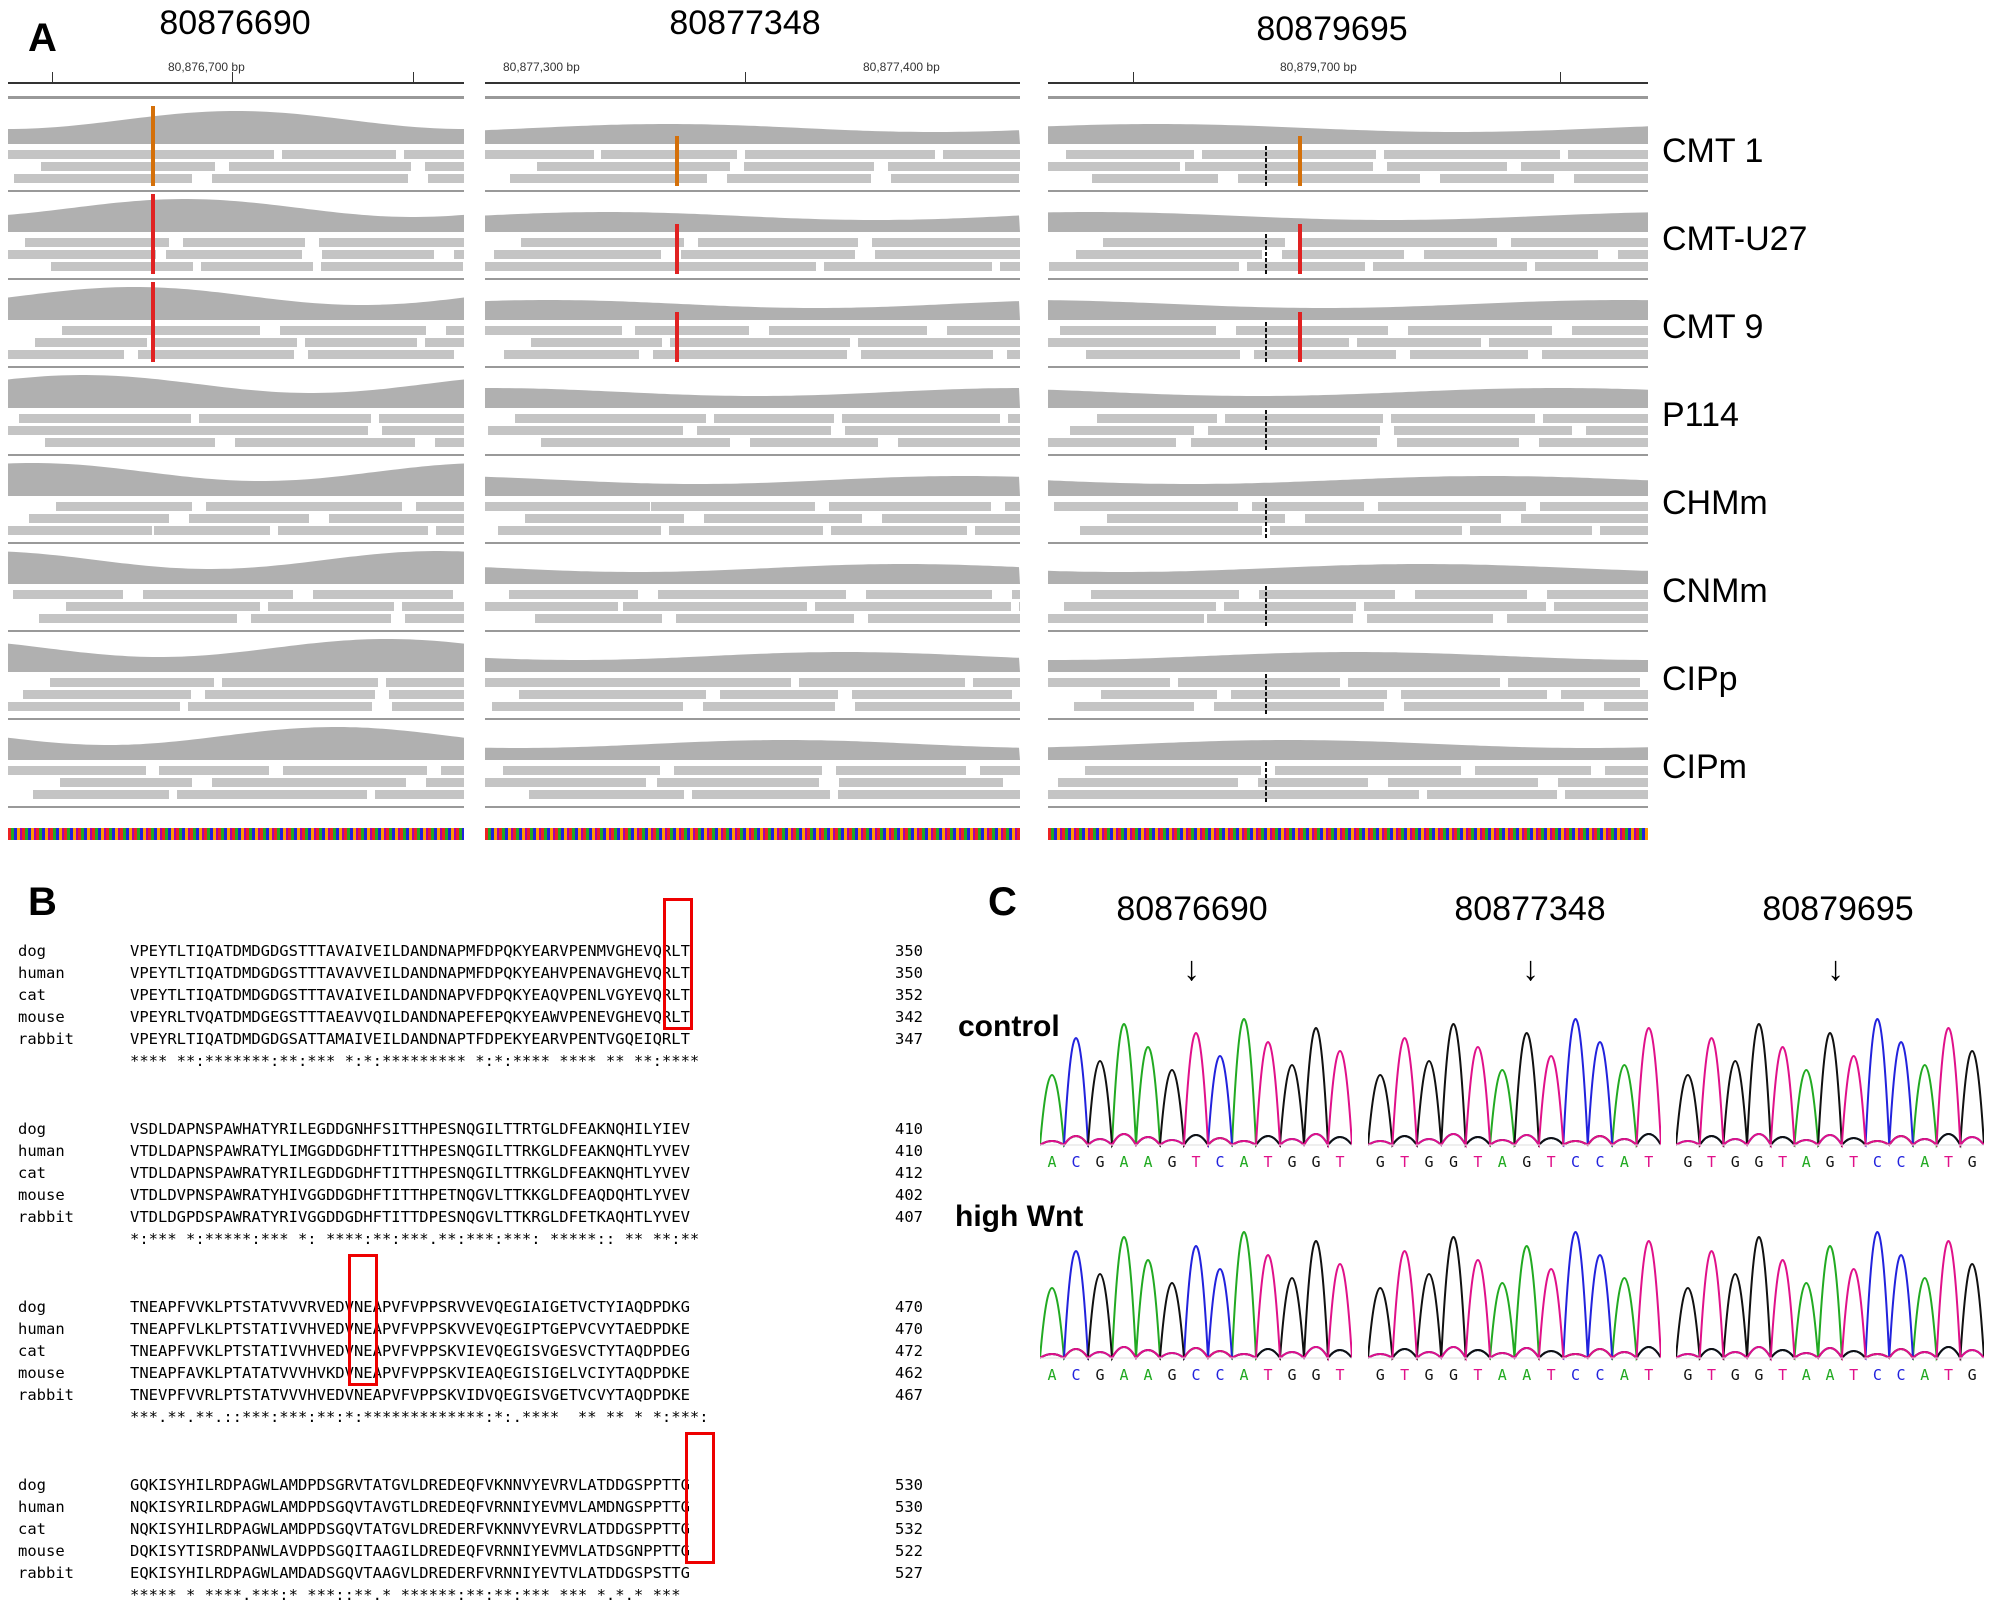 The image size is (2000, 1606). What do you see at coordinates (41, 1329) in the screenshot?
I see `species-name: human` at bounding box center [41, 1329].